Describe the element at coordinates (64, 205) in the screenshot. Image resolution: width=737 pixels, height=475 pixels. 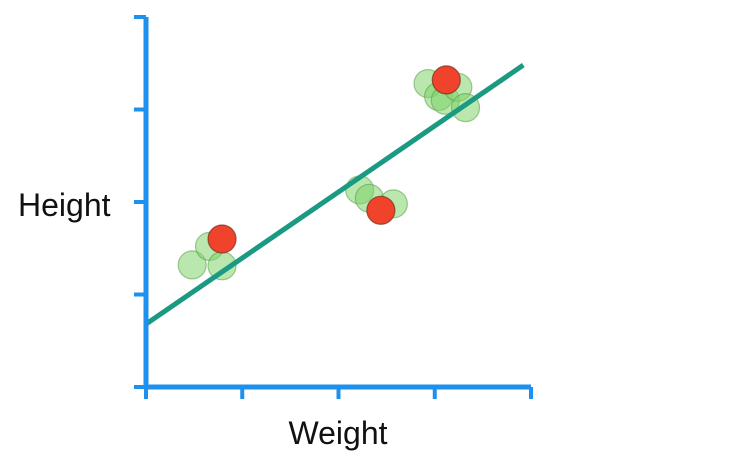
I see `y-axis-label: Height` at that location.